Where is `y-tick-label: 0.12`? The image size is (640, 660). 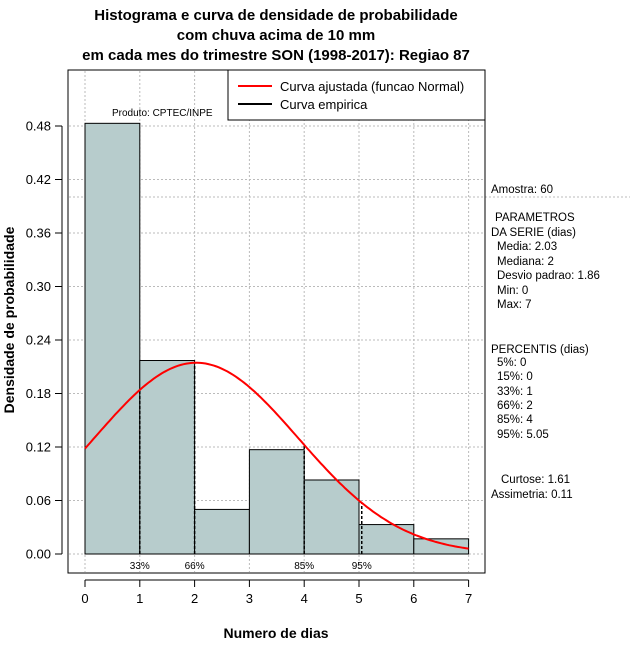
y-tick-label: 0.12 is located at coordinates (38, 447).